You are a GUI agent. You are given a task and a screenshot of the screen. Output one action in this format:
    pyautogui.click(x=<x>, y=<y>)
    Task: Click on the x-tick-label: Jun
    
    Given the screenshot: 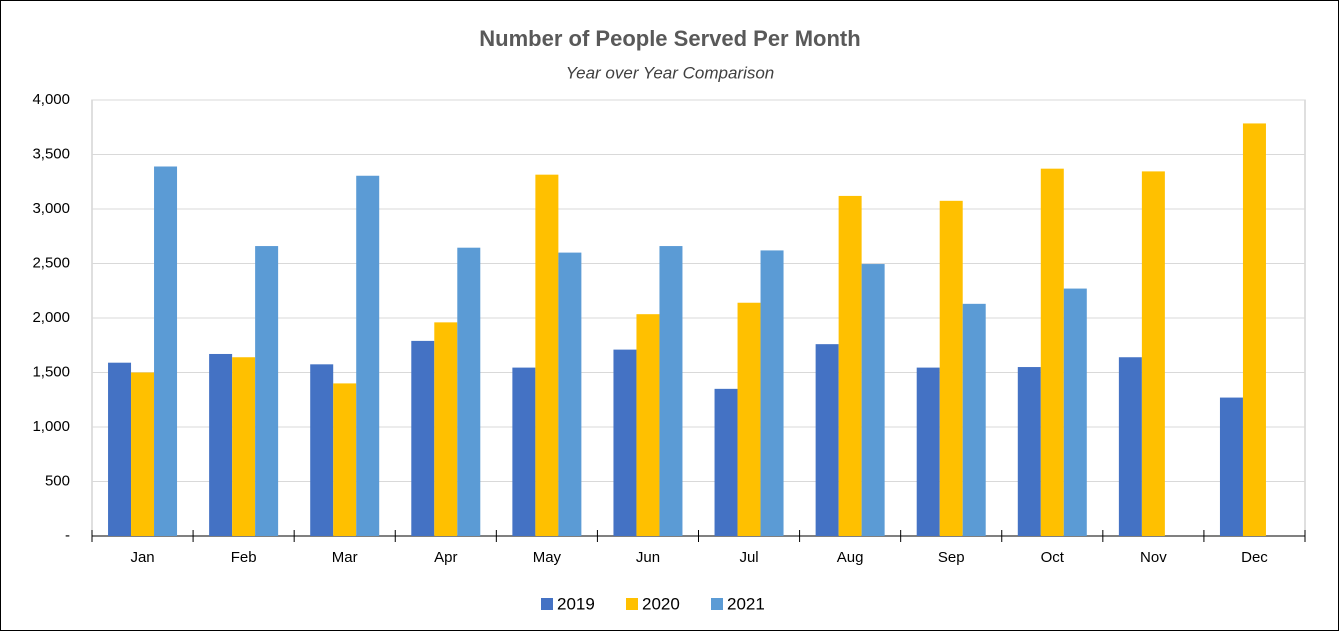 What is the action you would take?
    pyautogui.click(x=648, y=557)
    